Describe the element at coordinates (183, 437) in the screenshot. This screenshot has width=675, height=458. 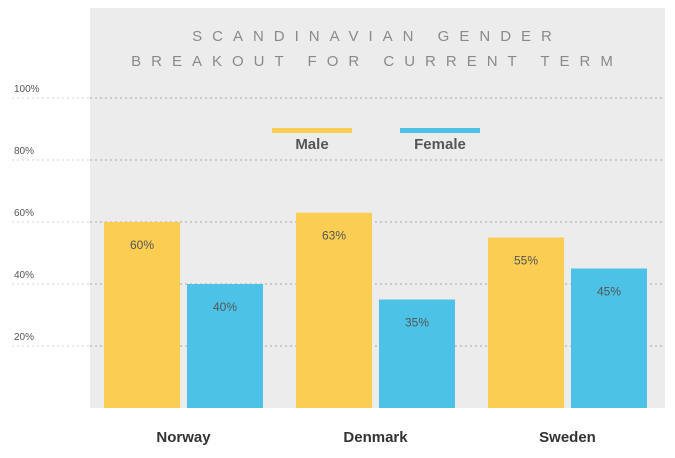
I see `x-tick-label: Norway` at that location.